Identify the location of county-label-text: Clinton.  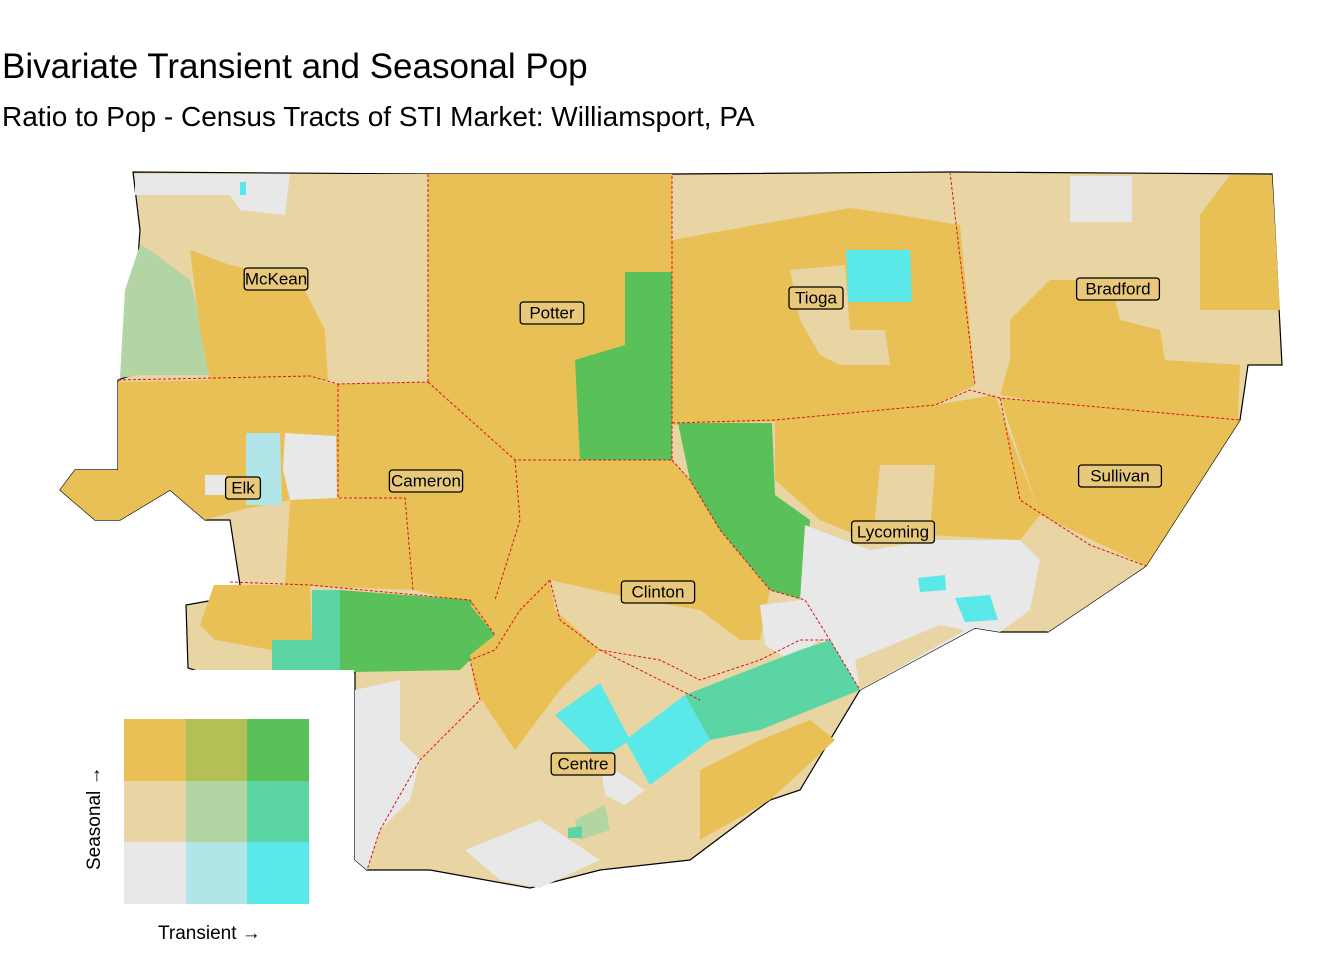
(658, 592).